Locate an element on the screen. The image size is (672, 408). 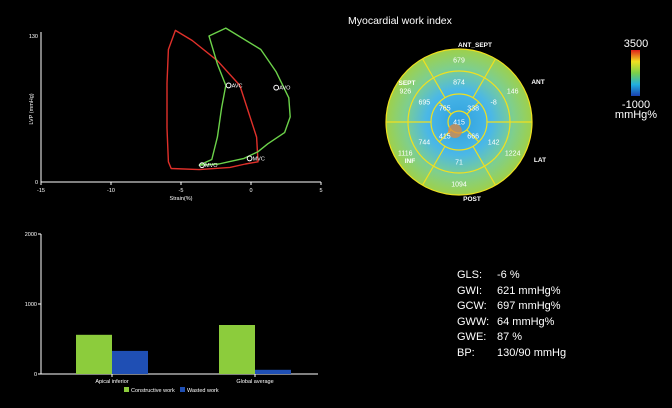
mid-segment-value: 695 is located at coordinates (425, 103).